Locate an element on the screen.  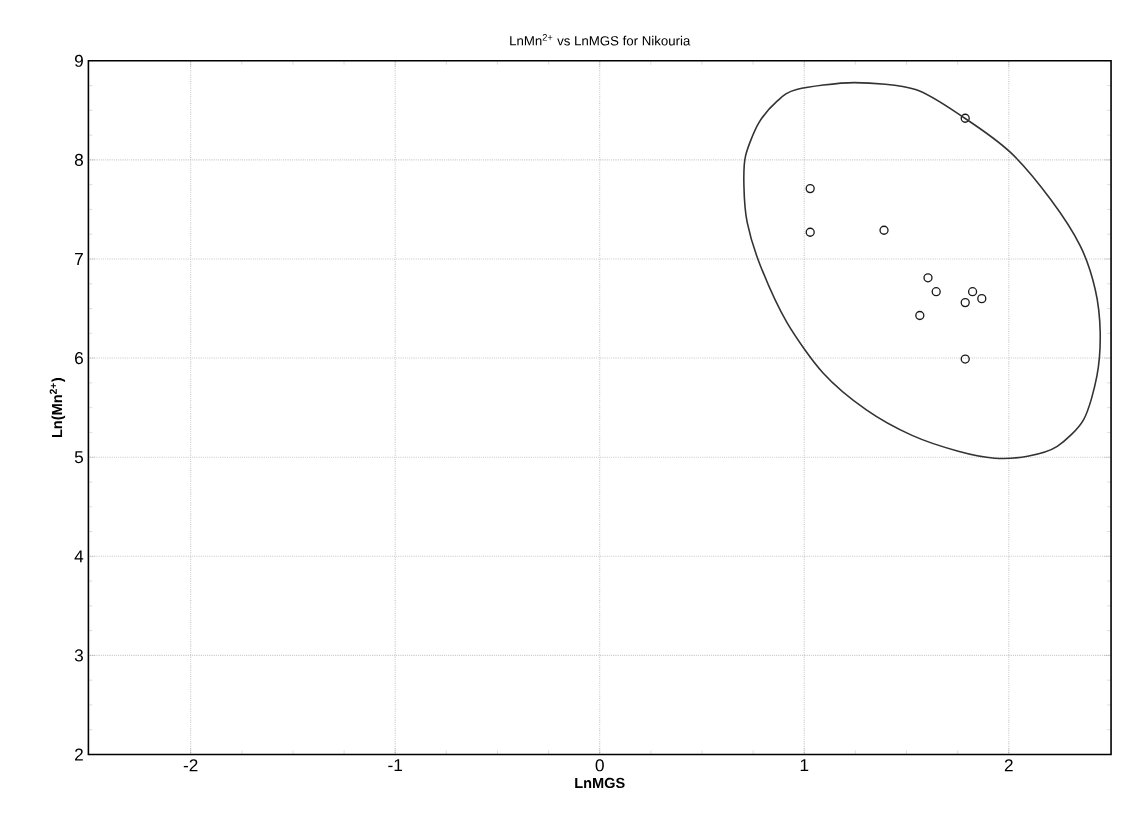
y-tick-label: 2 is located at coordinates (79, 754).